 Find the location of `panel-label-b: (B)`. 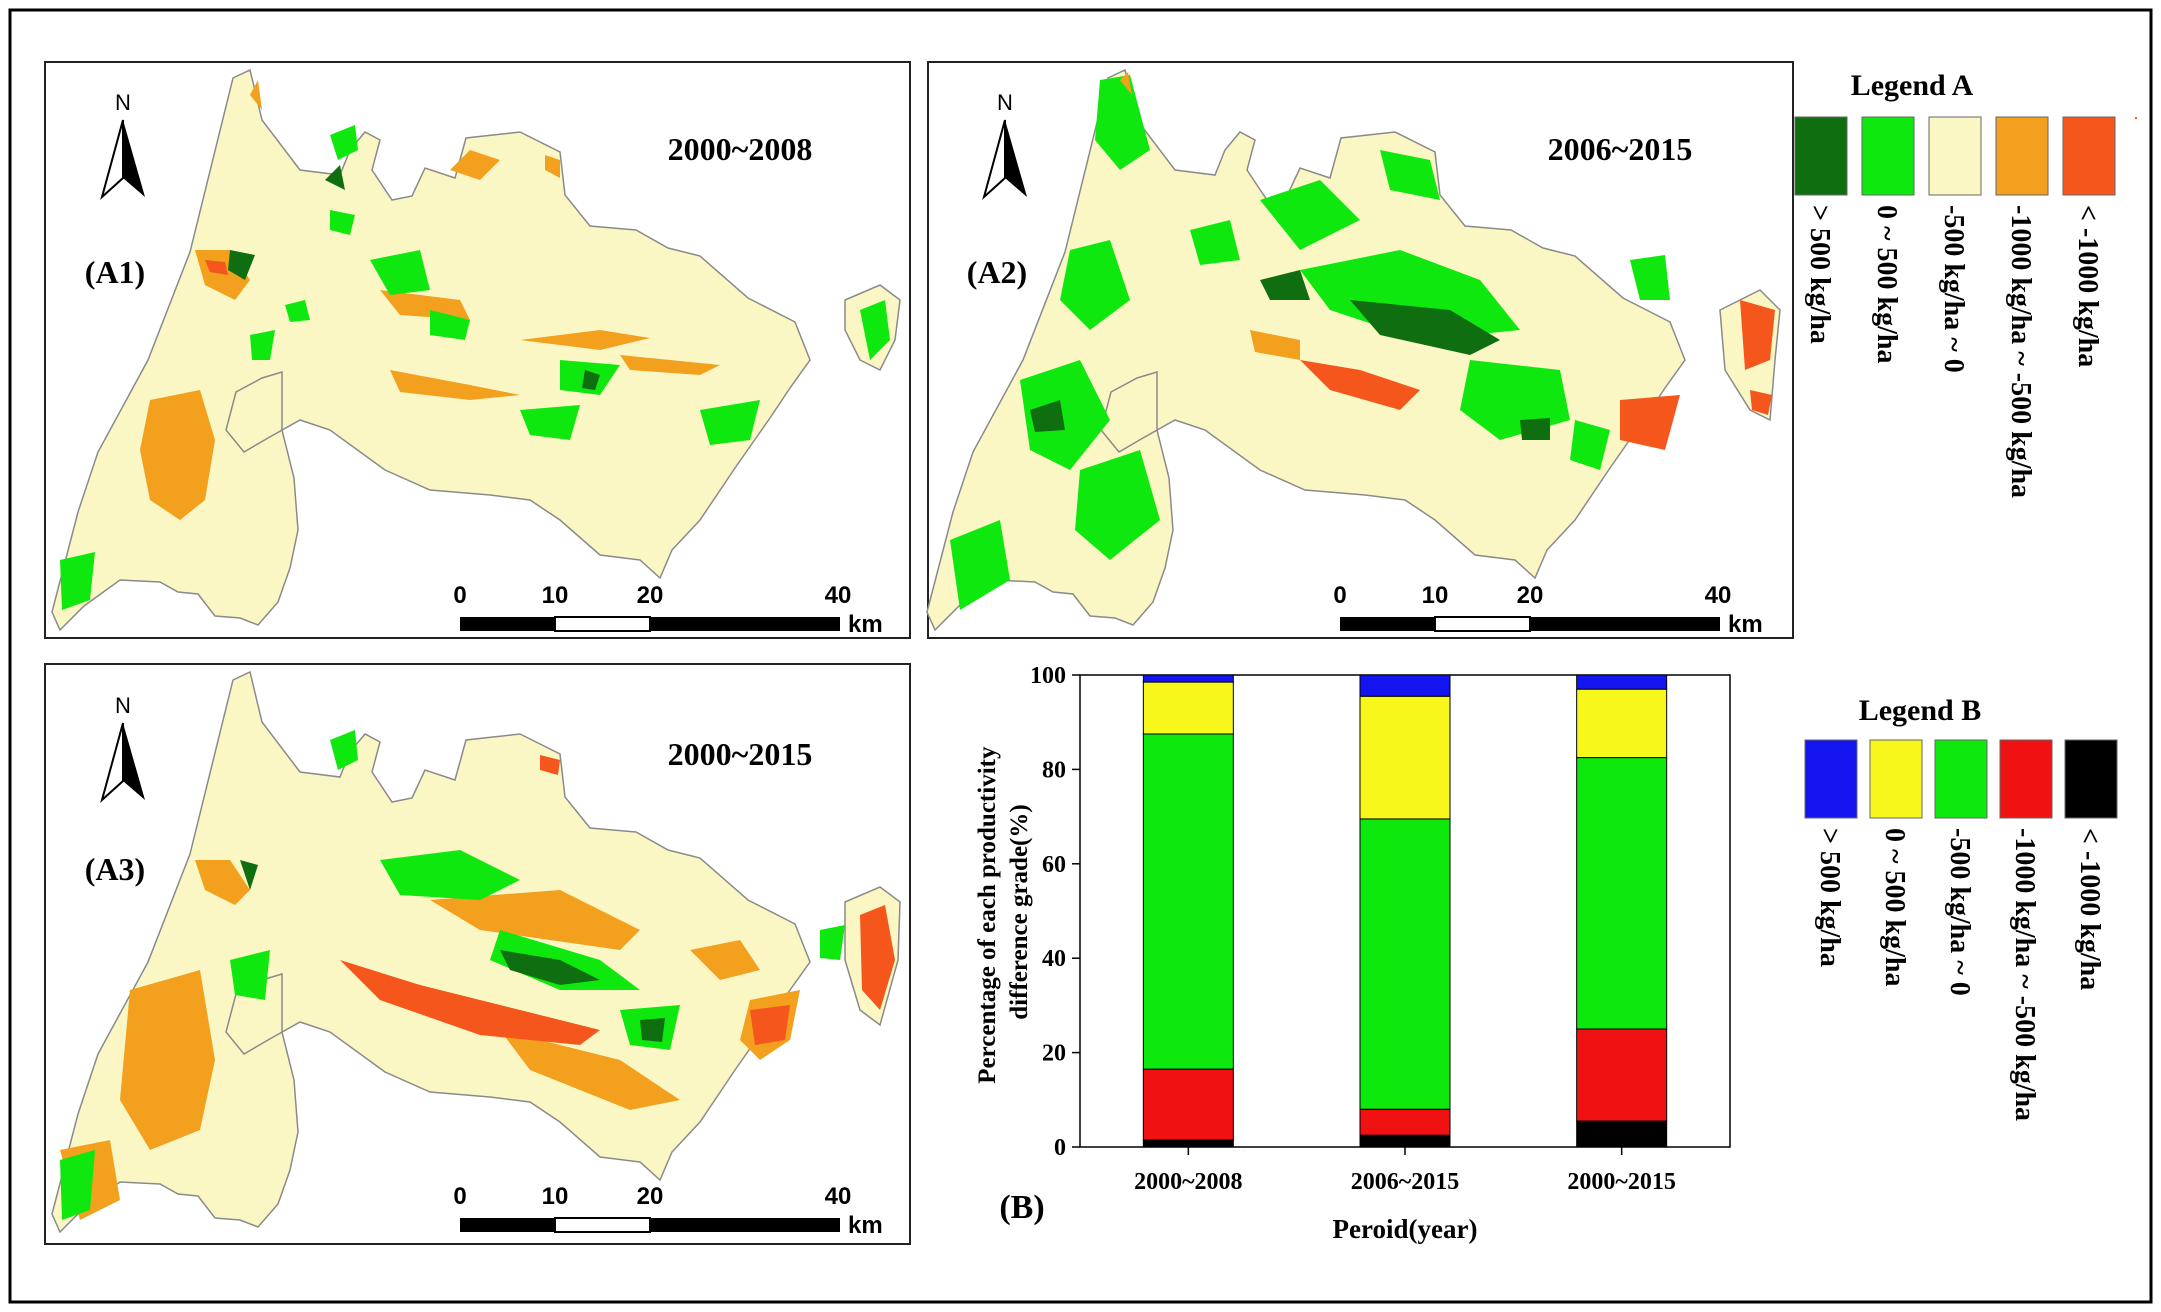

panel-label-b: (B) is located at coordinates (1021, 1207).